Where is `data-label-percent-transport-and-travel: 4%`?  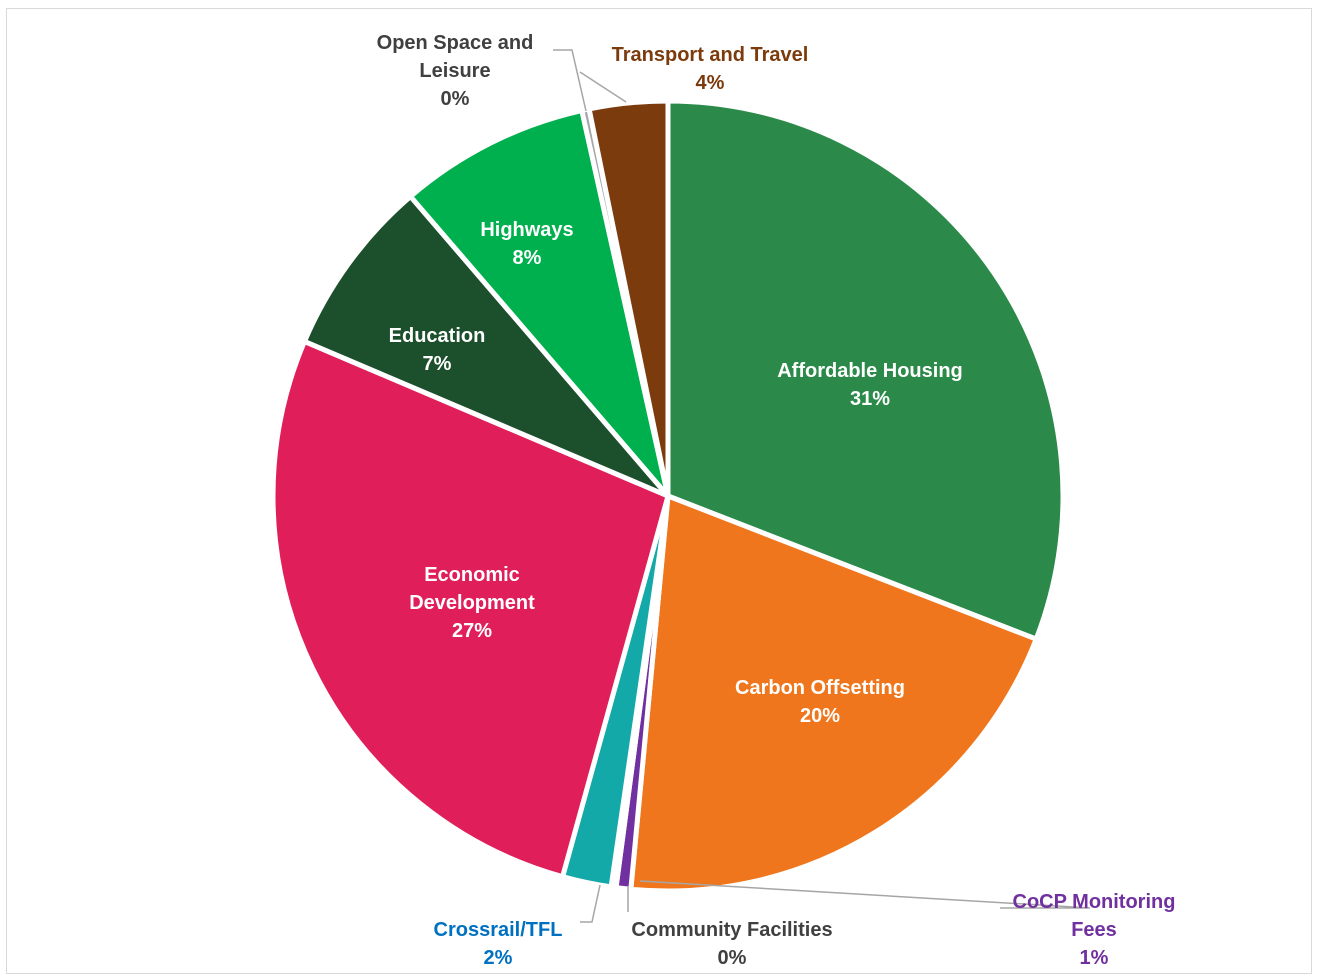 data-label-percent-transport-and-travel: 4% is located at coordinates (710, 83).